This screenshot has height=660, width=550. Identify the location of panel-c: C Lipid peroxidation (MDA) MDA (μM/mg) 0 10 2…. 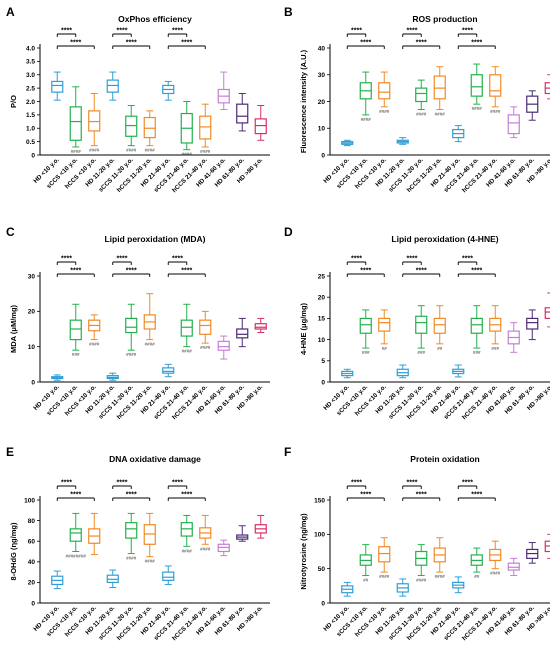
(138, 323).